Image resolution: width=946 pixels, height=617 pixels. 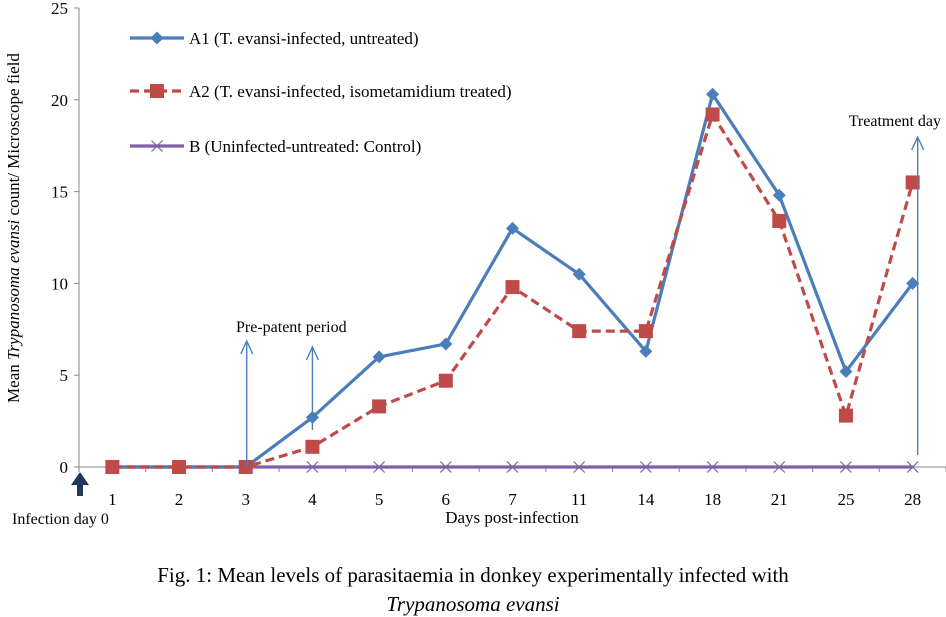 I want to click on x-tick-label: 5, so click(x=379, y=499).